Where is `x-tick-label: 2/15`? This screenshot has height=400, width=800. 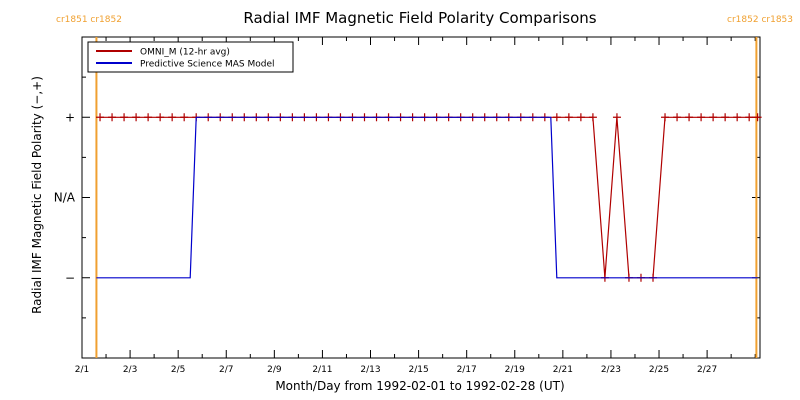 x-tick-label: 2/15 is located at coordinates (418, 370).